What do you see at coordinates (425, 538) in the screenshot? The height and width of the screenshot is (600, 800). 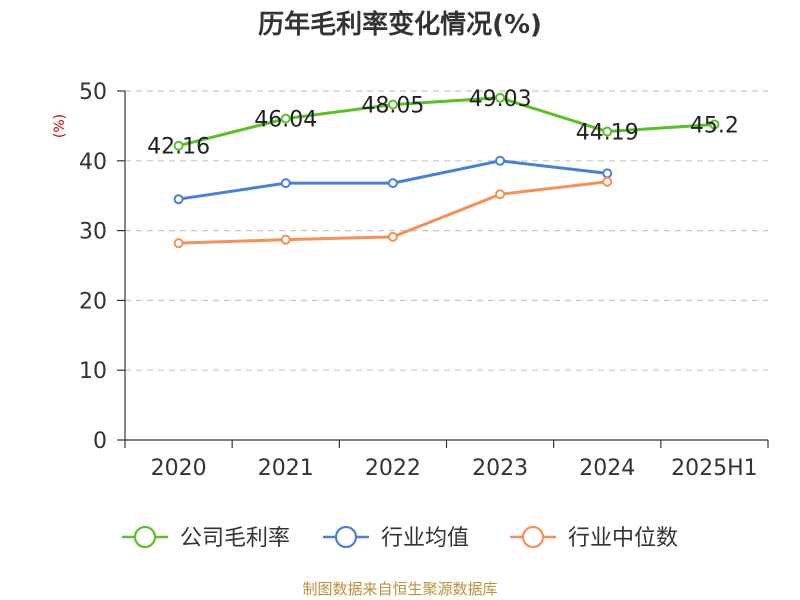 I see `legend-label: 行业均值` at bounding box center [425, 538].